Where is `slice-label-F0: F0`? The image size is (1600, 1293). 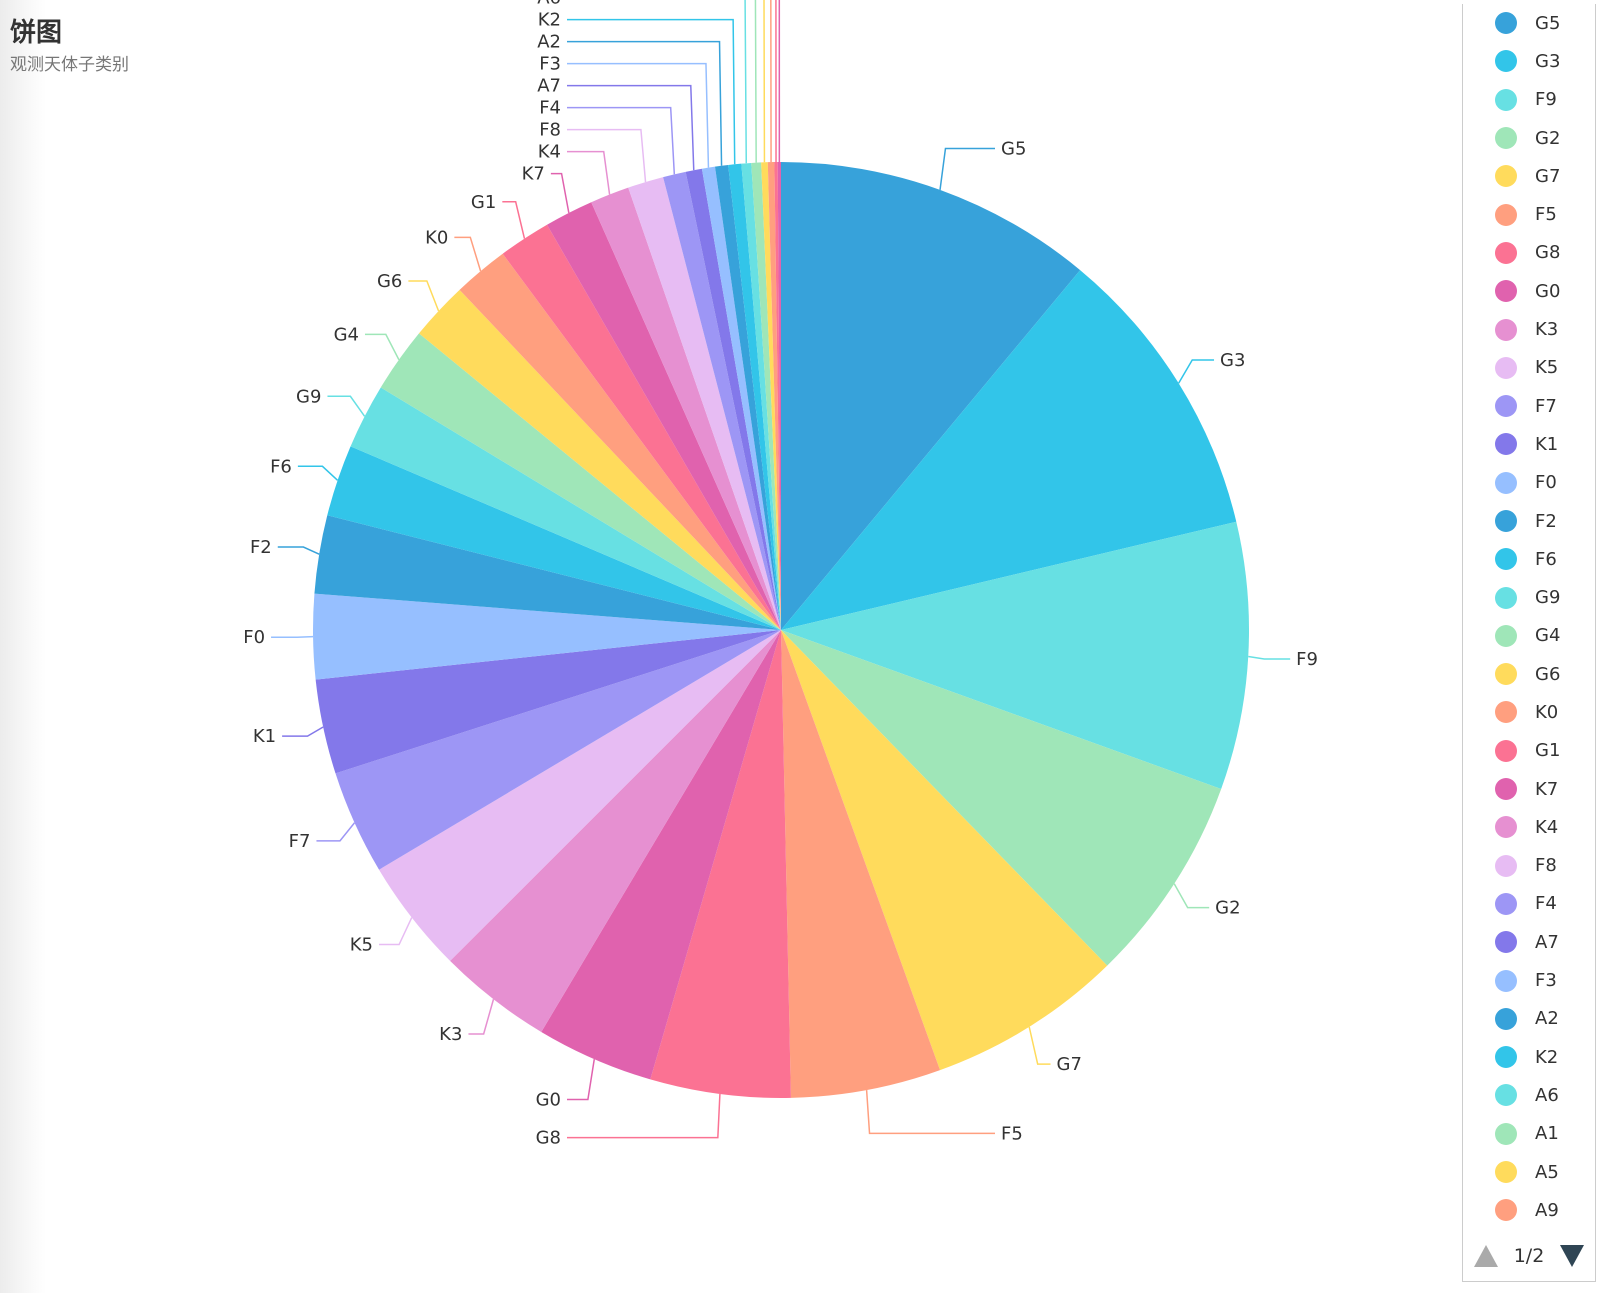 slice-label-F0: F0 is located at coordinates (254, 637).